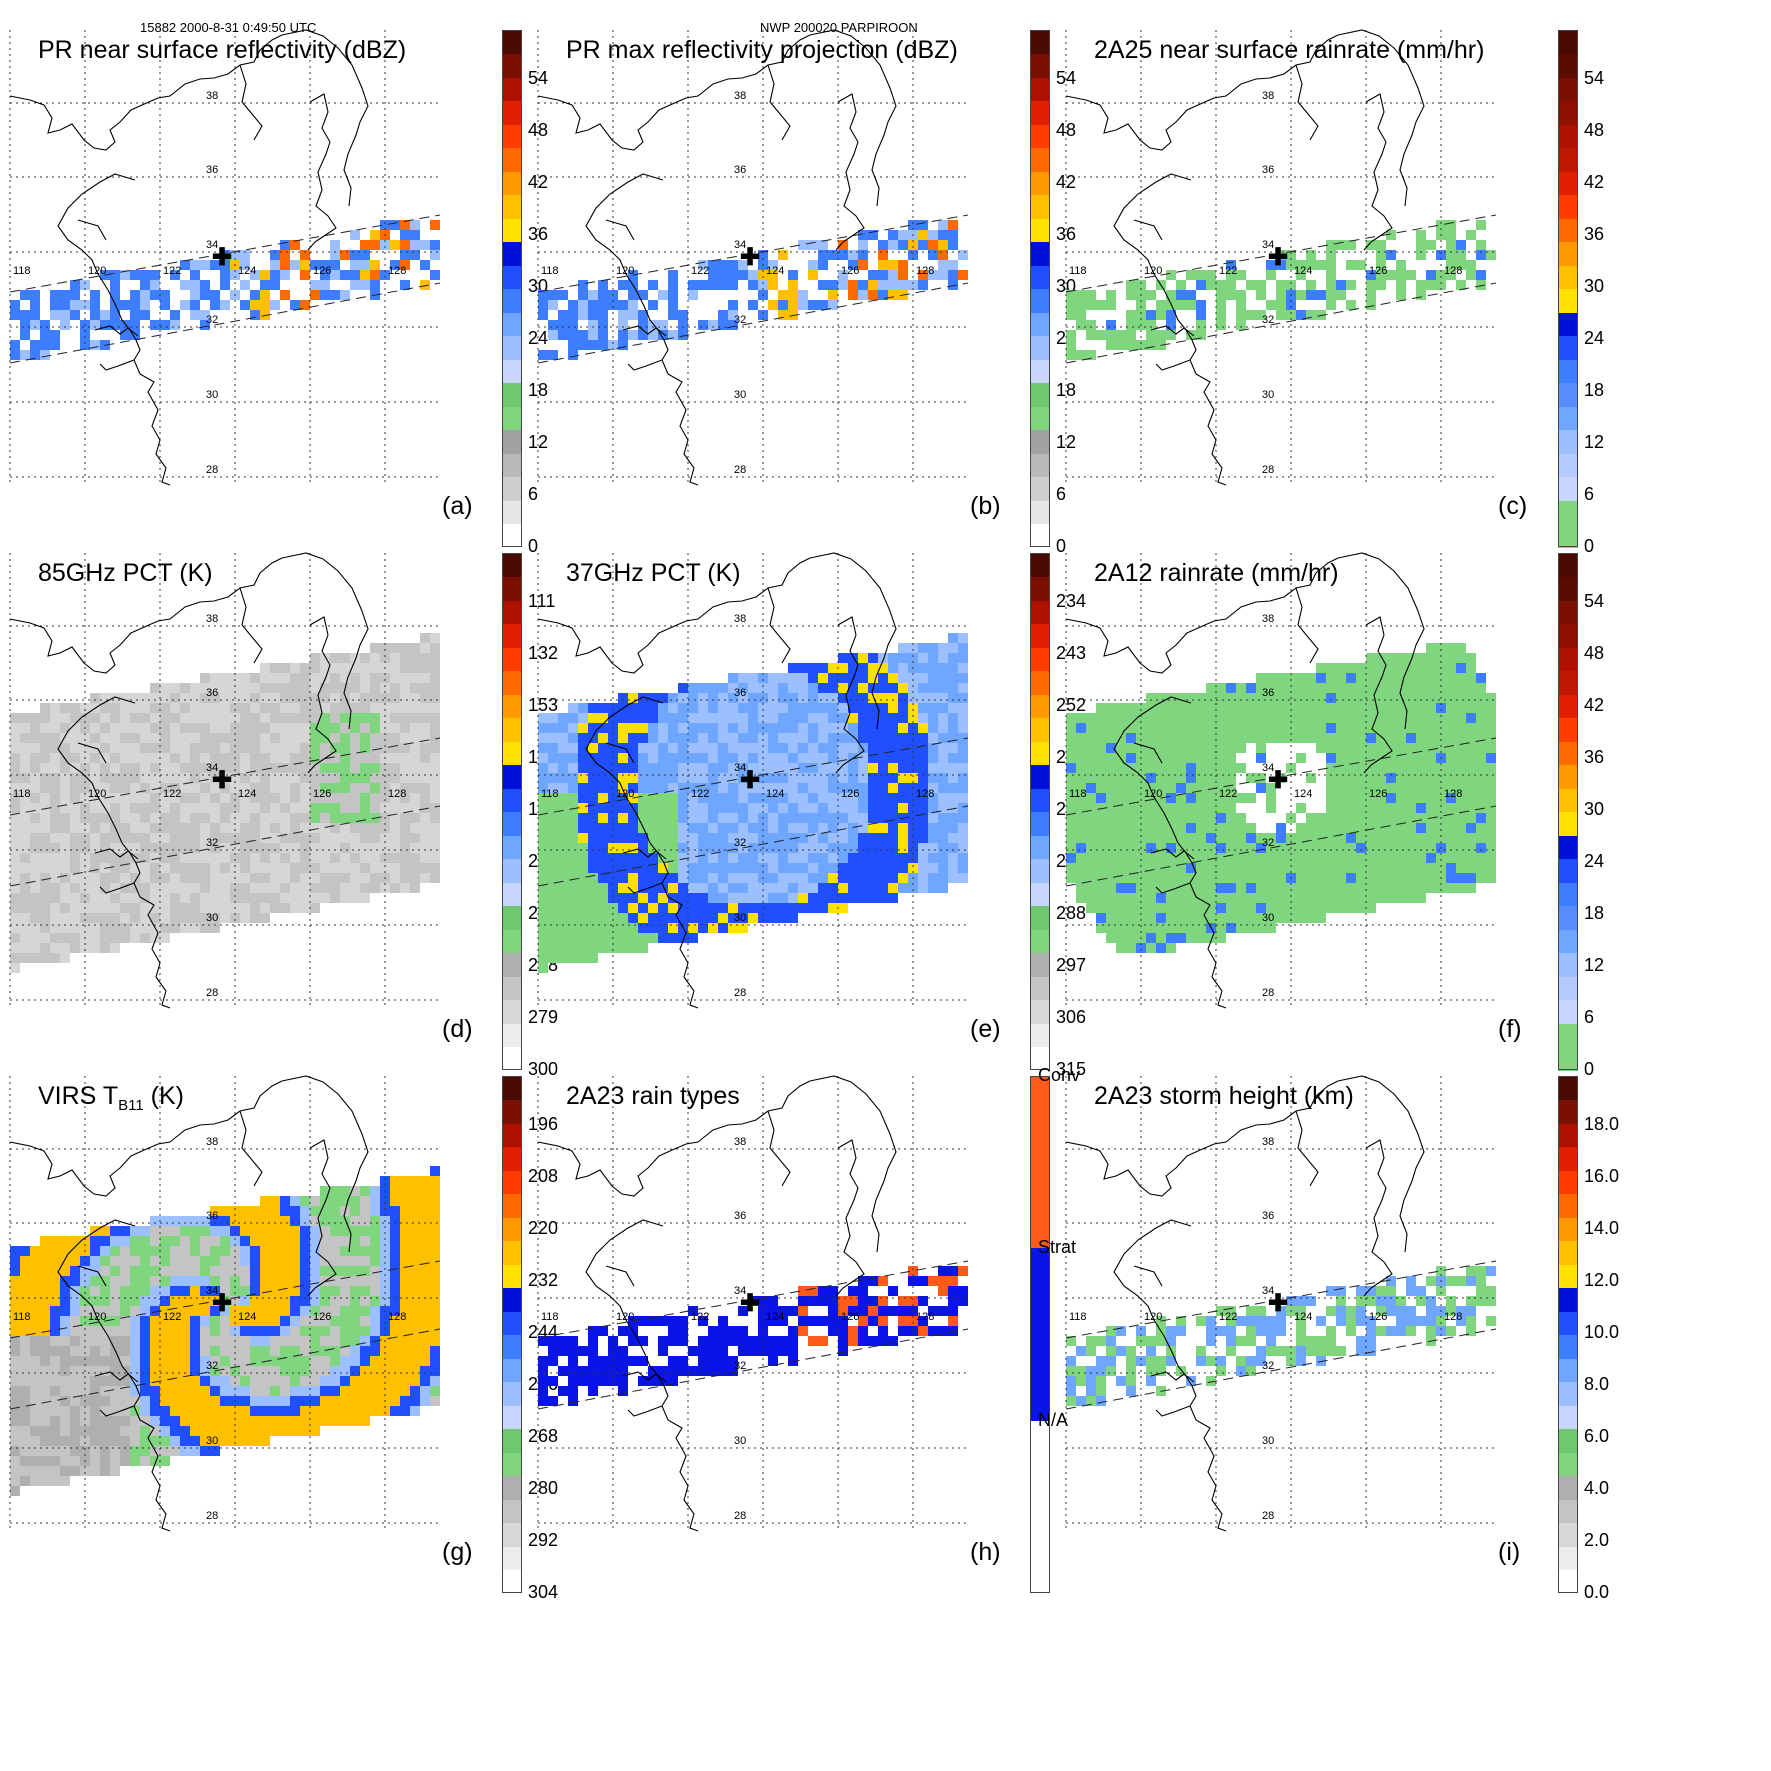 The width and height of the screenshot is (1771, 1771). What do you see at coordinates (1281, 812) in the screenshot?
I see `swath-edges` at bounding box center [1281, 812].